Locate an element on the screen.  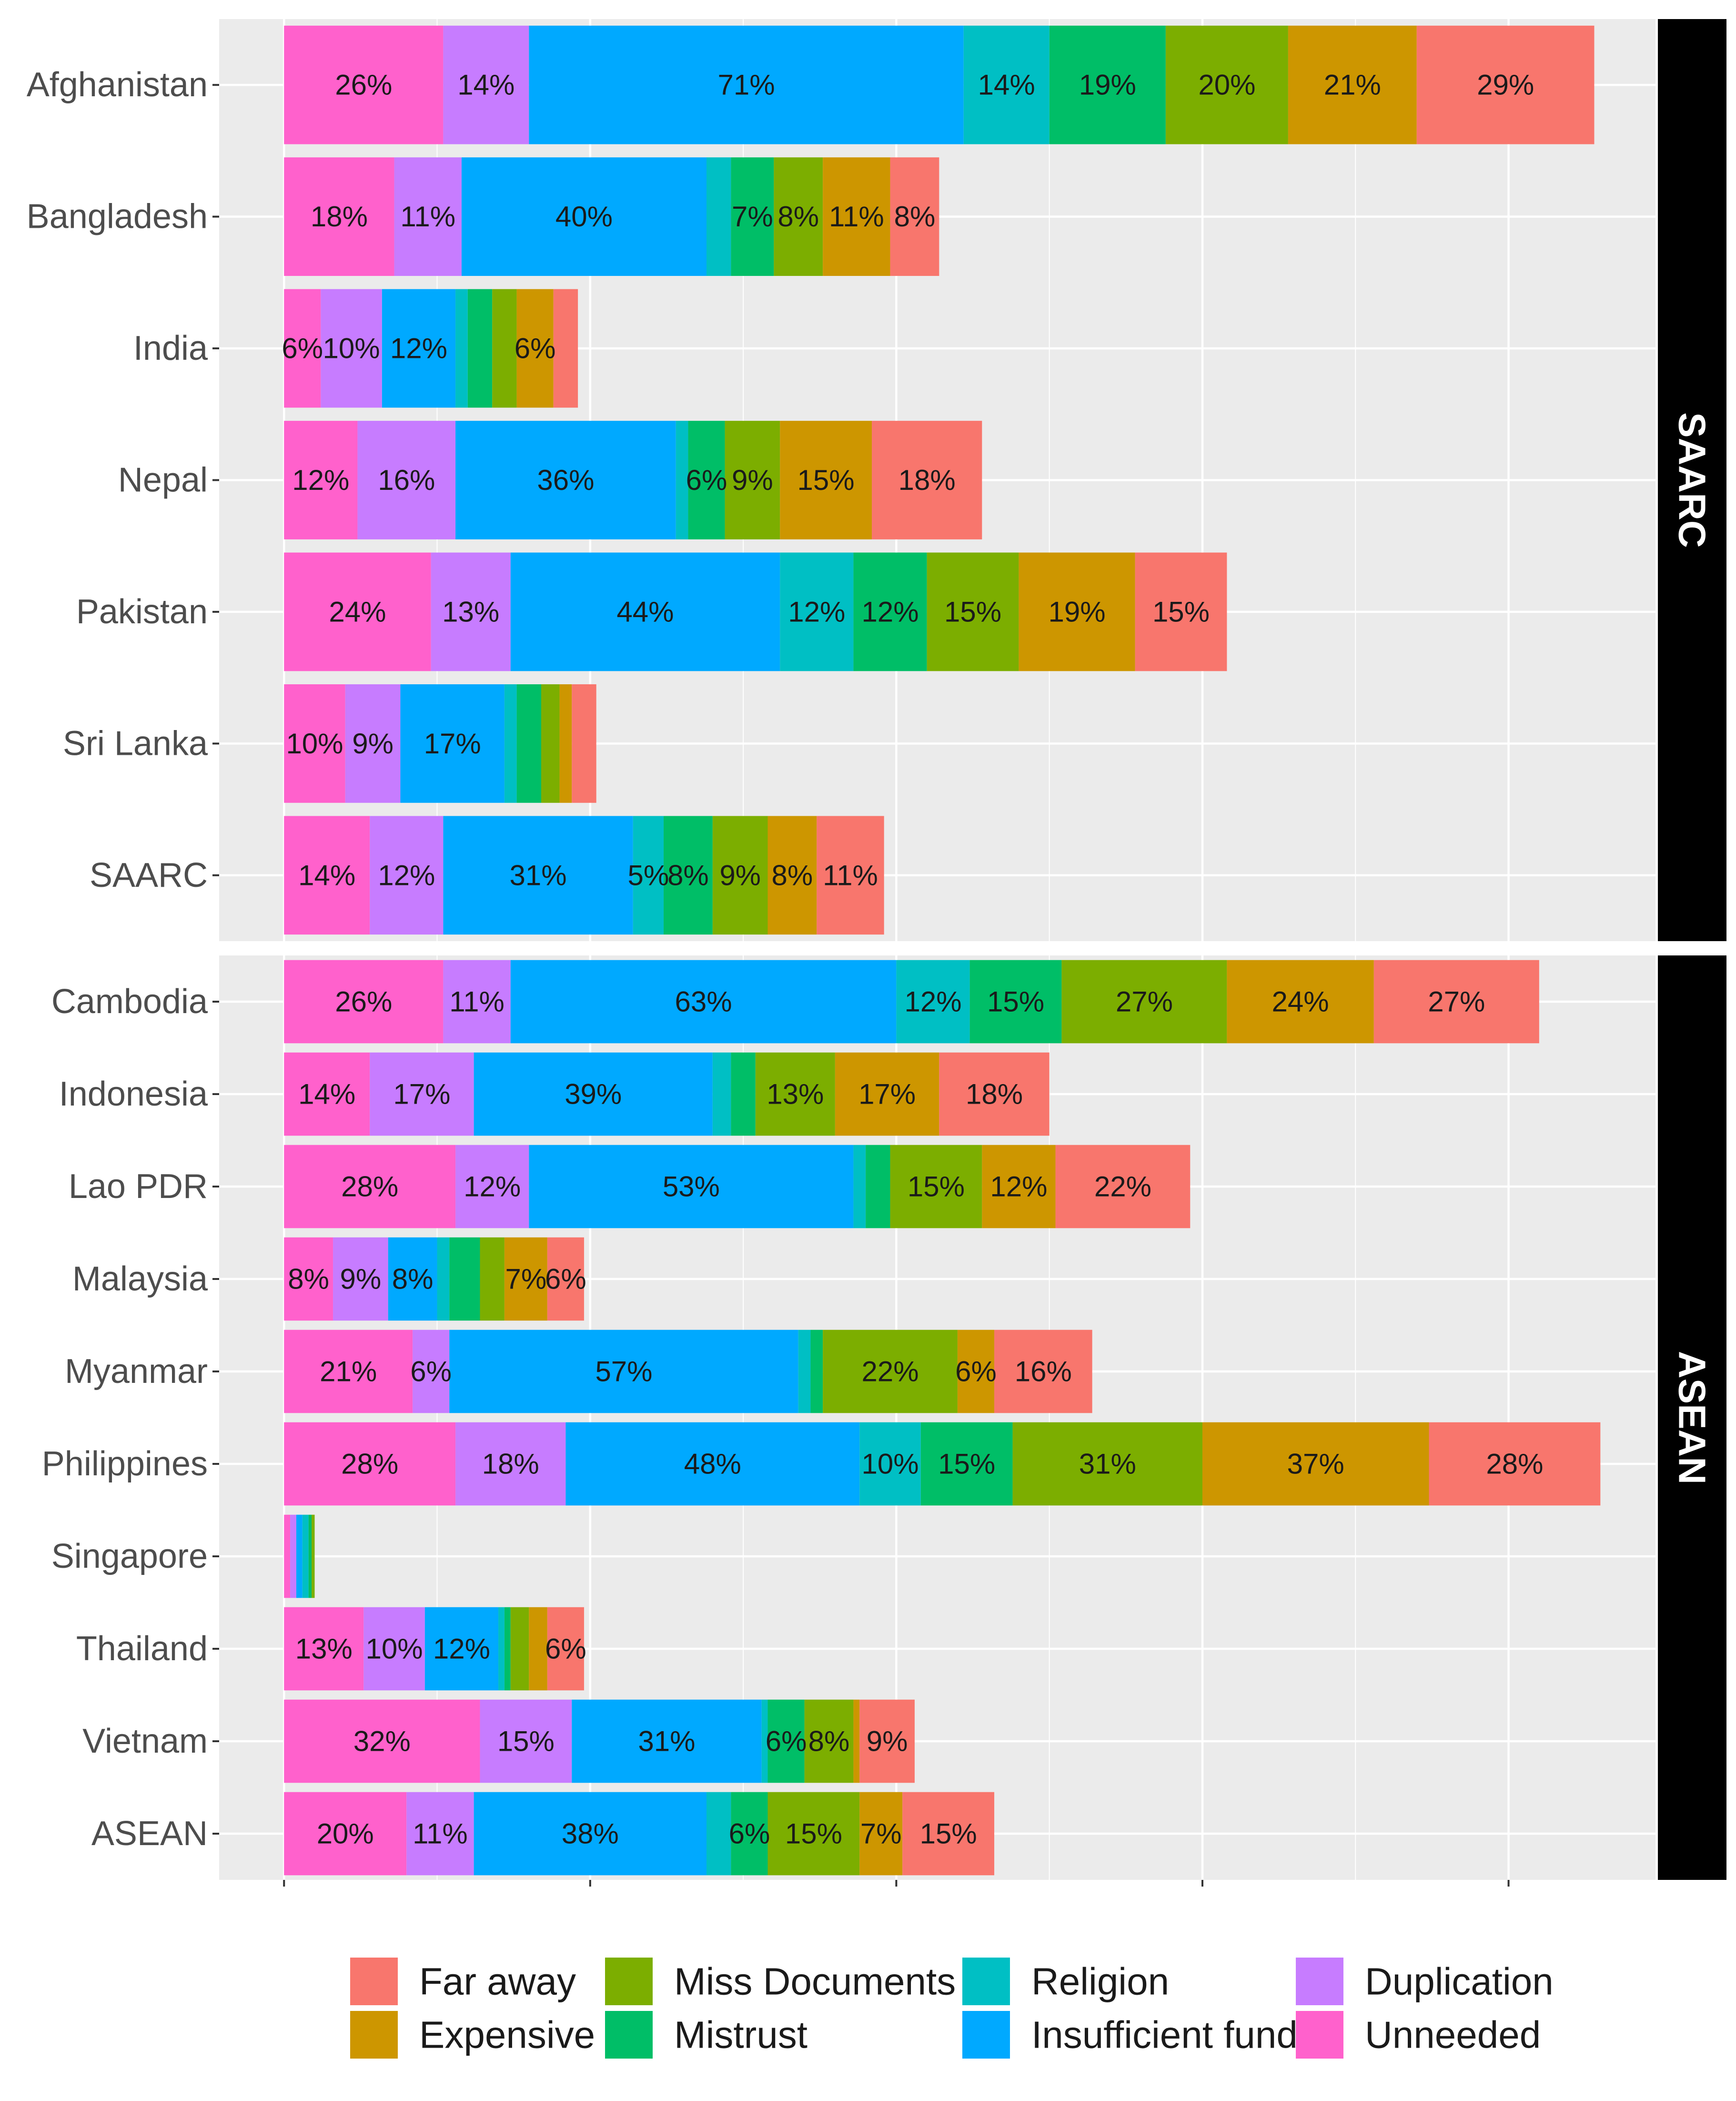
bar-segment-asean-mistrust is located at coordinates (749, 1834).